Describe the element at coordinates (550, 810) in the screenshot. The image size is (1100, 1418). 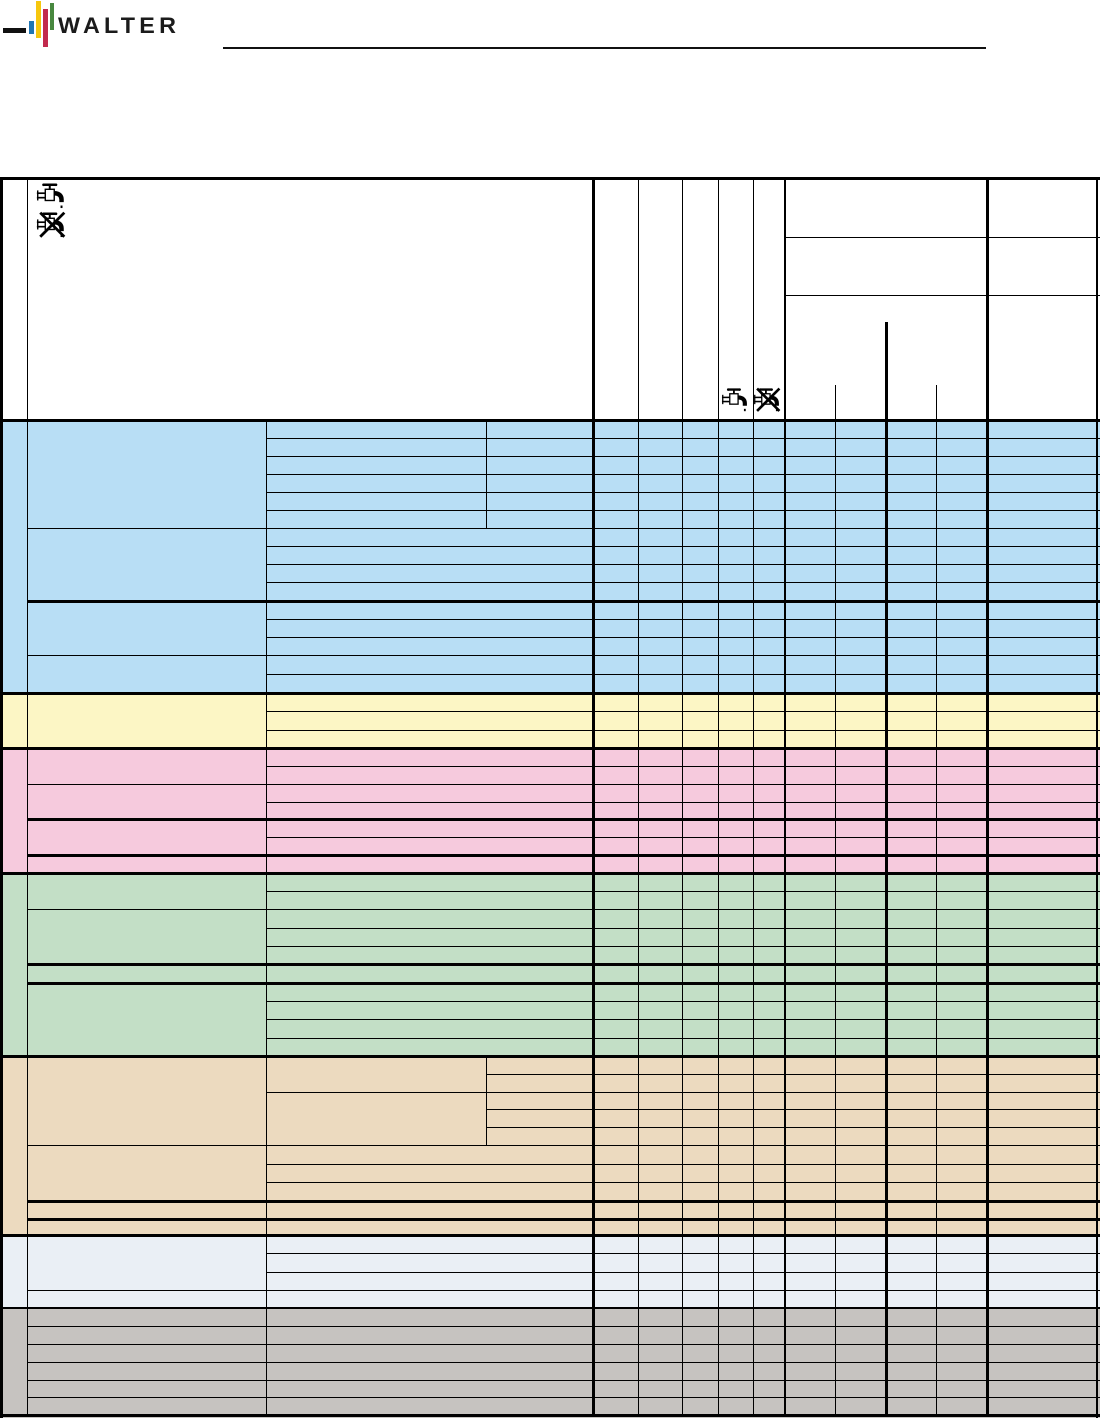
I see `material-band-pink` at that location.